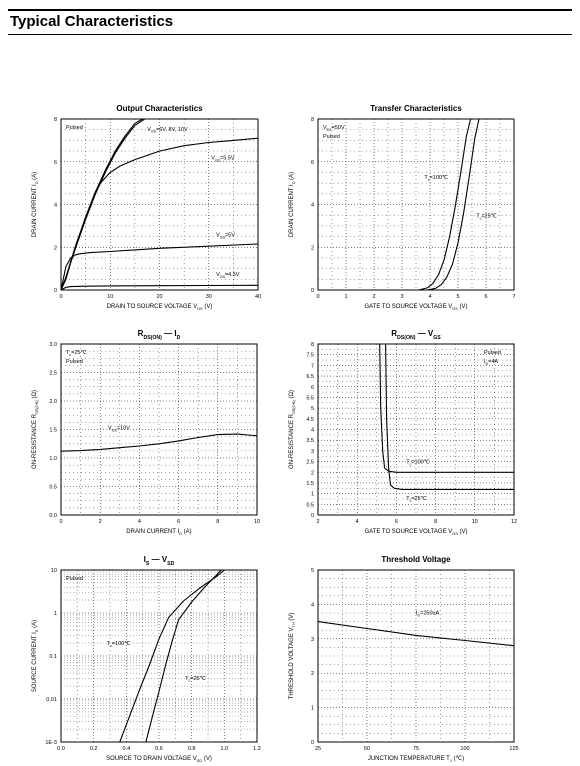 The height and width of the screenshot is (766, 580). What do you see at coordinates (310, 398) in the screenshot?
I see `y-tick-label: 5.5` at bounding box center [310, 398].